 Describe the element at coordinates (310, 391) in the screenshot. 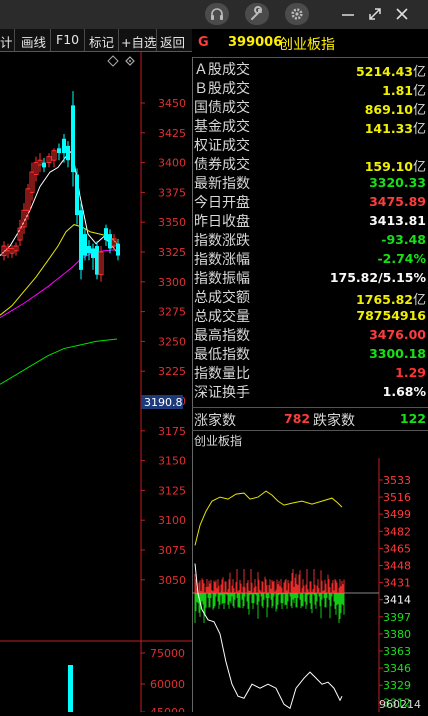

I see `quote-row: 深证换手 1.68%` at that location.